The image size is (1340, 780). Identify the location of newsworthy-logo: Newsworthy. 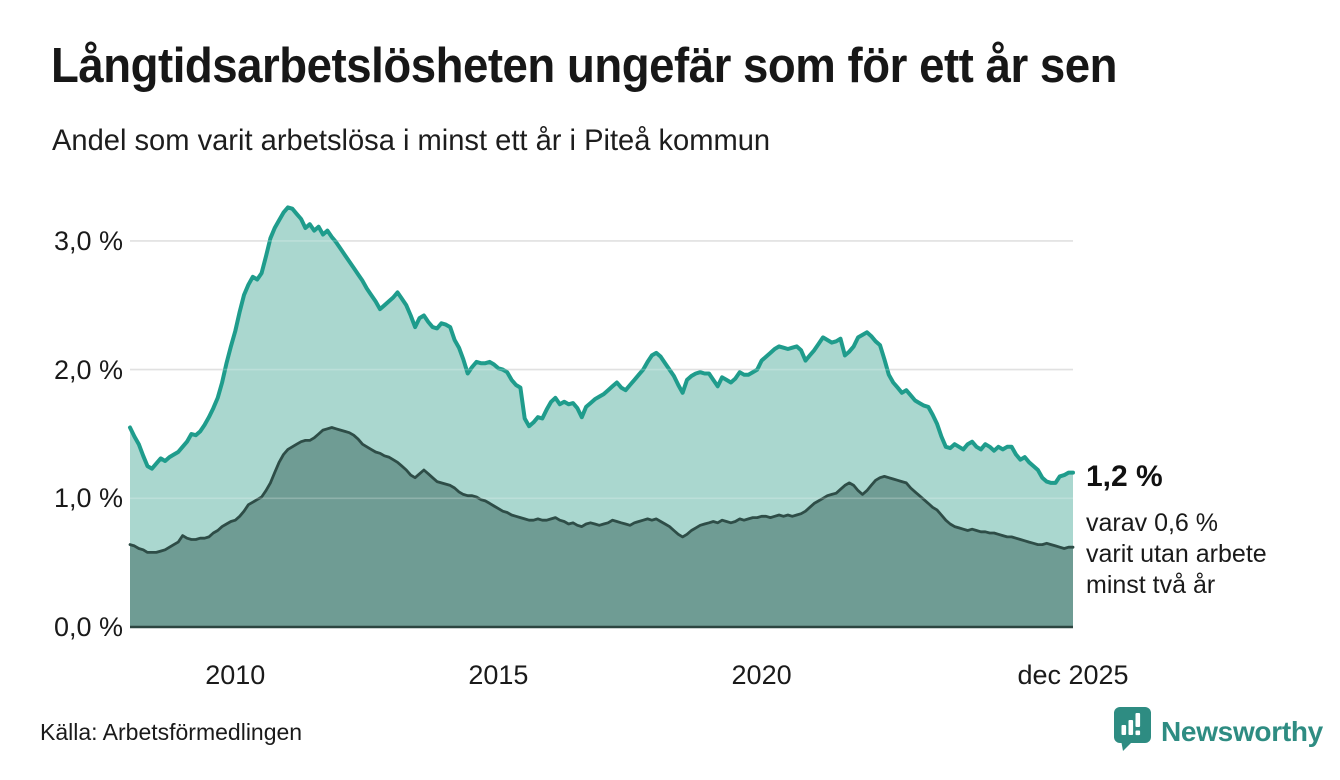
(1218, 731).